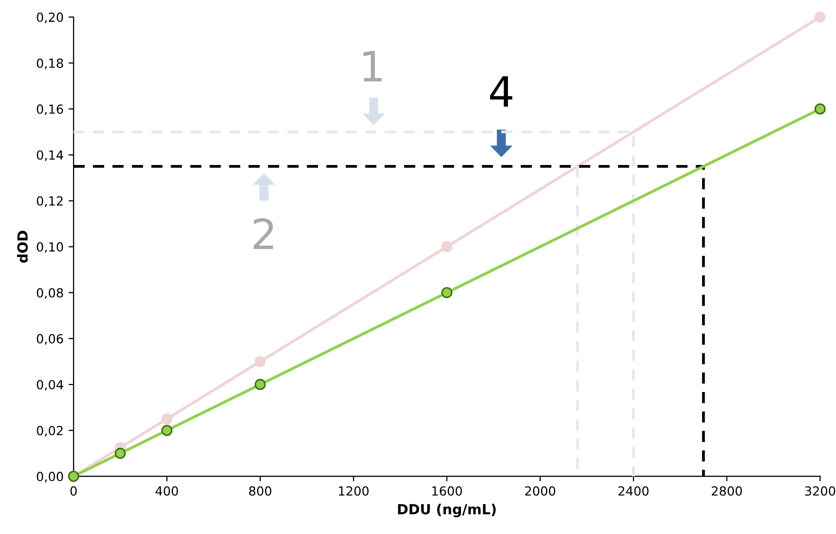 The height and width of the screenshot is (534, 836). What do you see at coordinates (50, 156) in the screenshot?
I see `y-tick-label: 0,14` at bounding box center [50, 156].